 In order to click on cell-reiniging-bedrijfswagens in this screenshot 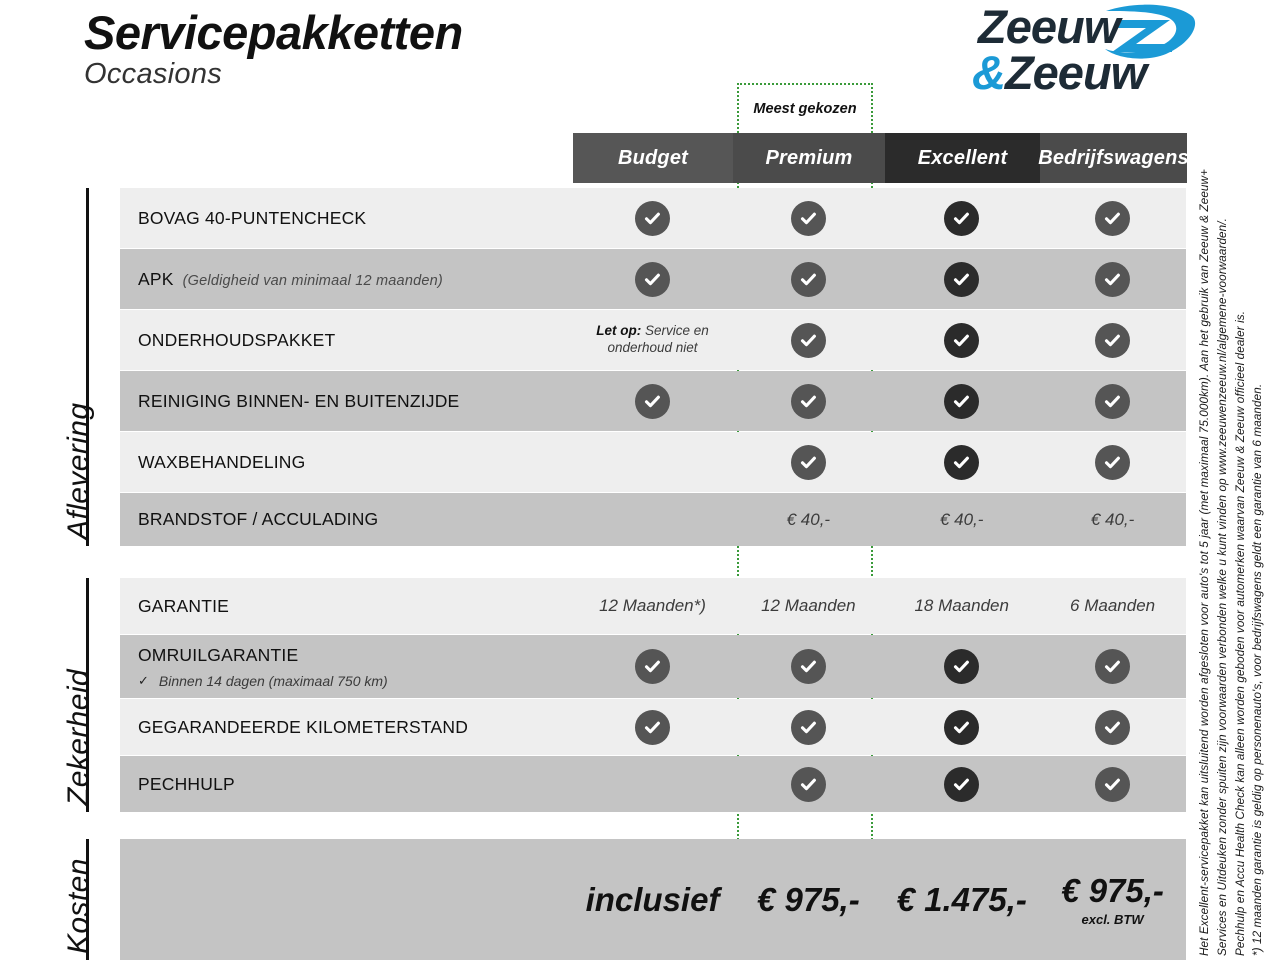, I will do `click(1112, 401)`.